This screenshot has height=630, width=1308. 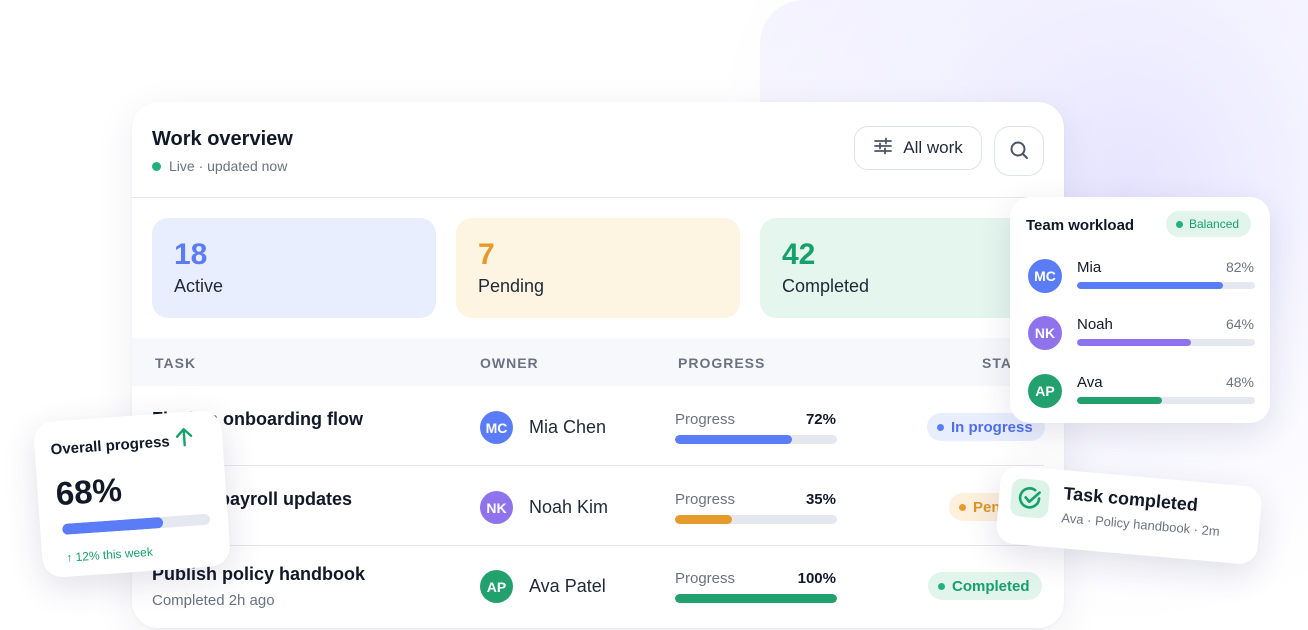 What do you see at coordinates (294, 268) in the screenshot?
I see `stat-card-active: 18 Active` at bounding box center [294, 268].